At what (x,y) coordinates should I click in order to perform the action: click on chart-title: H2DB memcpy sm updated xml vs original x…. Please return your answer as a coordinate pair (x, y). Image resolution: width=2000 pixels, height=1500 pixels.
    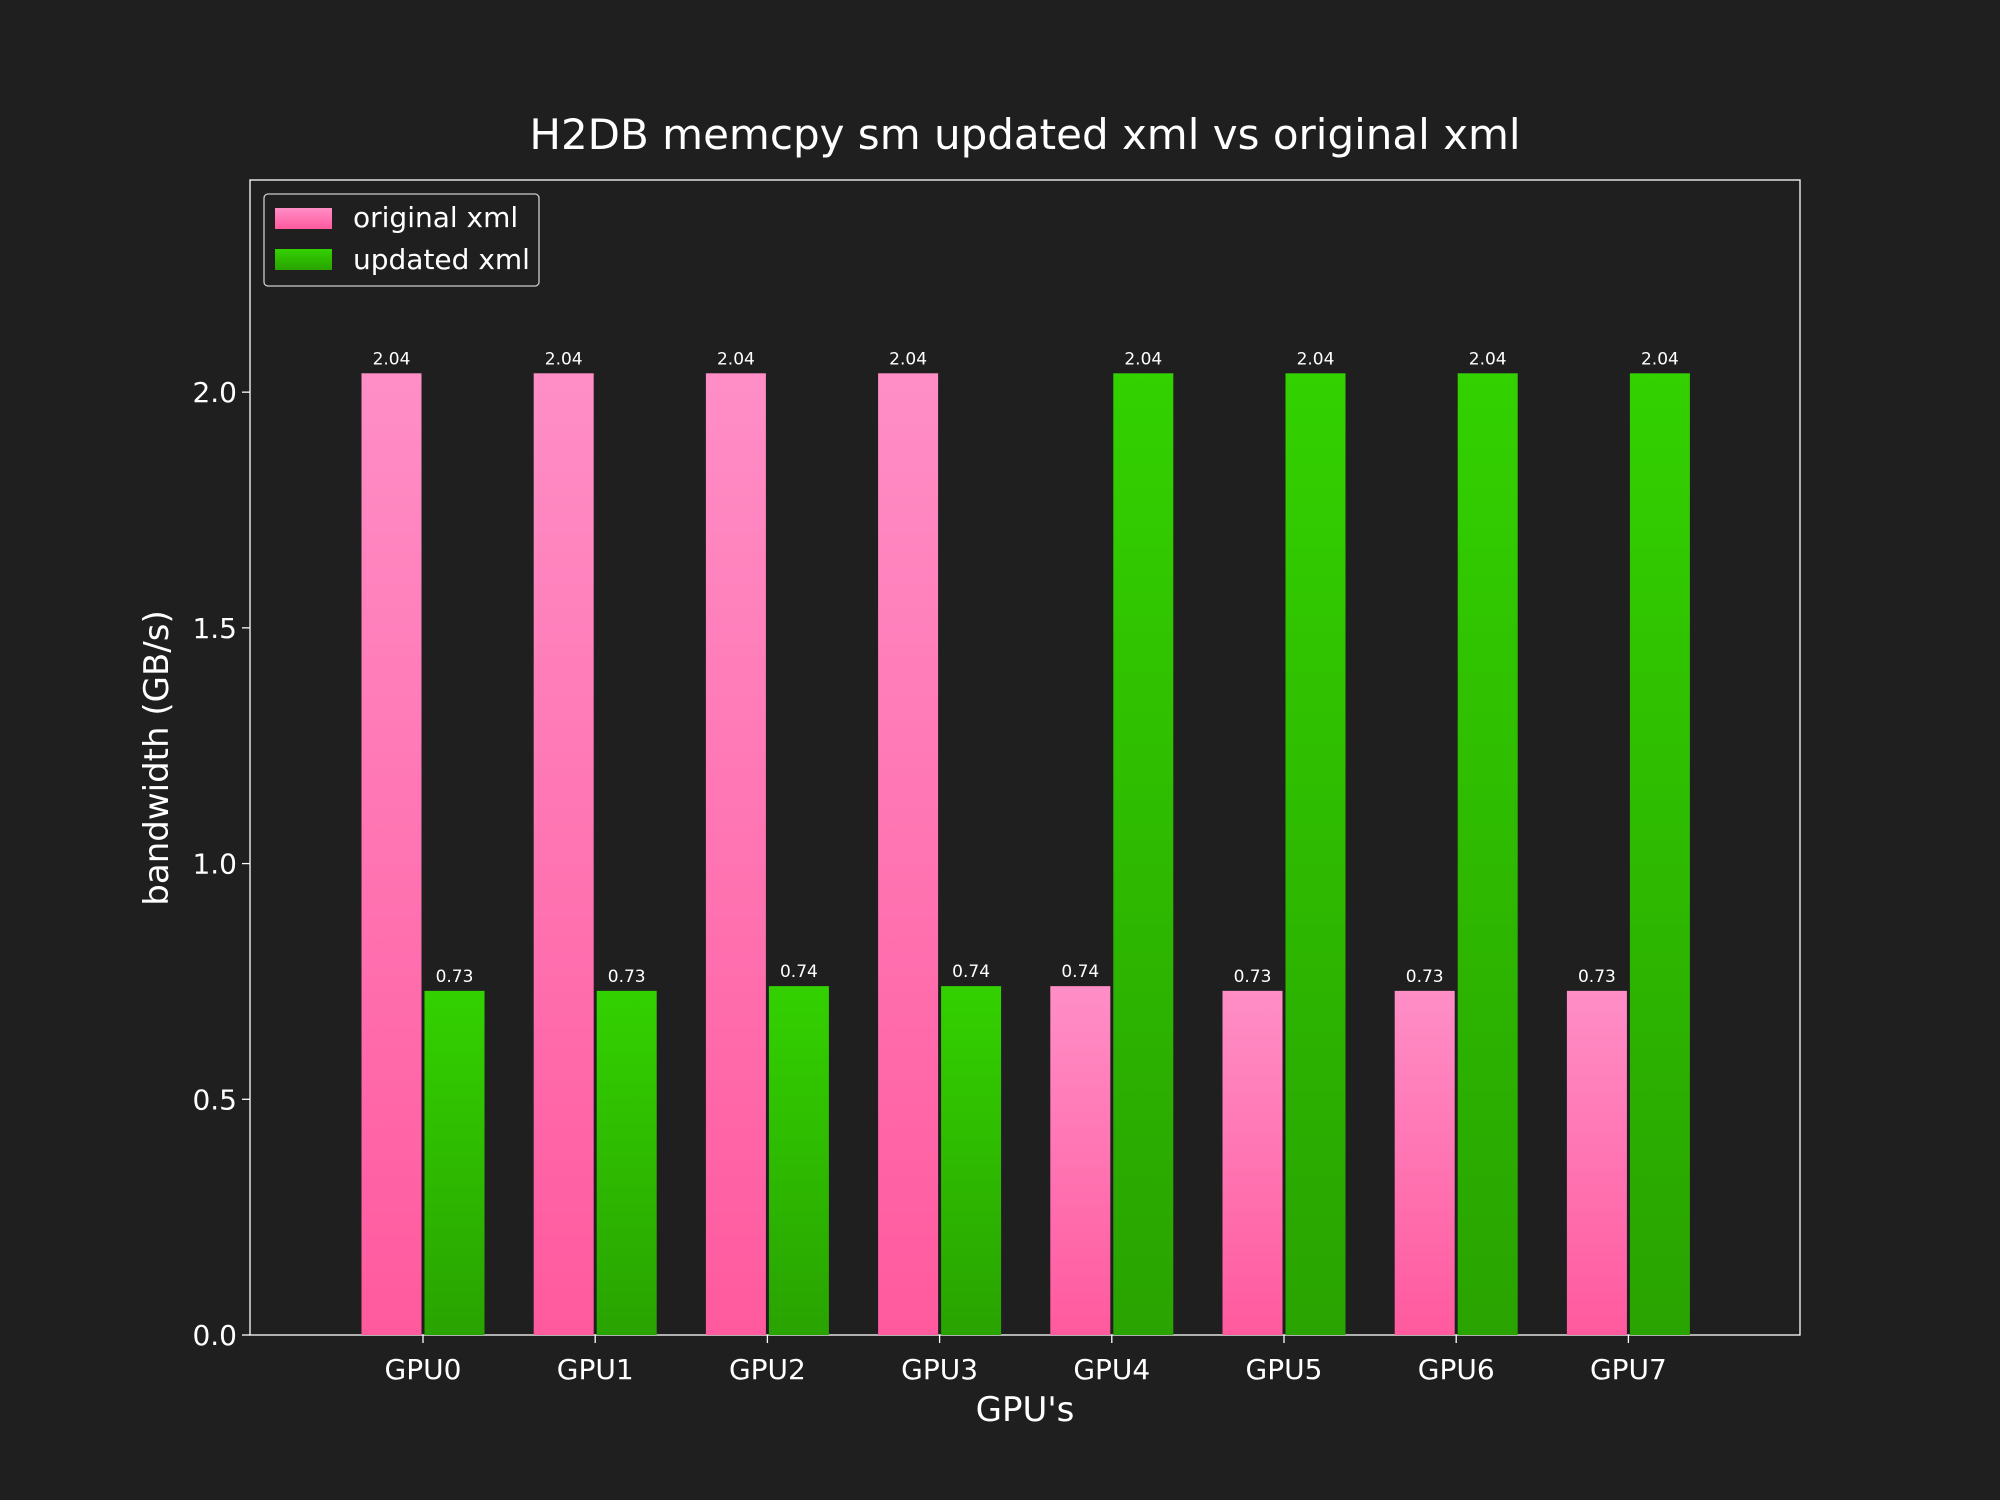
    Looking at the image, I should click on (1024, 134).